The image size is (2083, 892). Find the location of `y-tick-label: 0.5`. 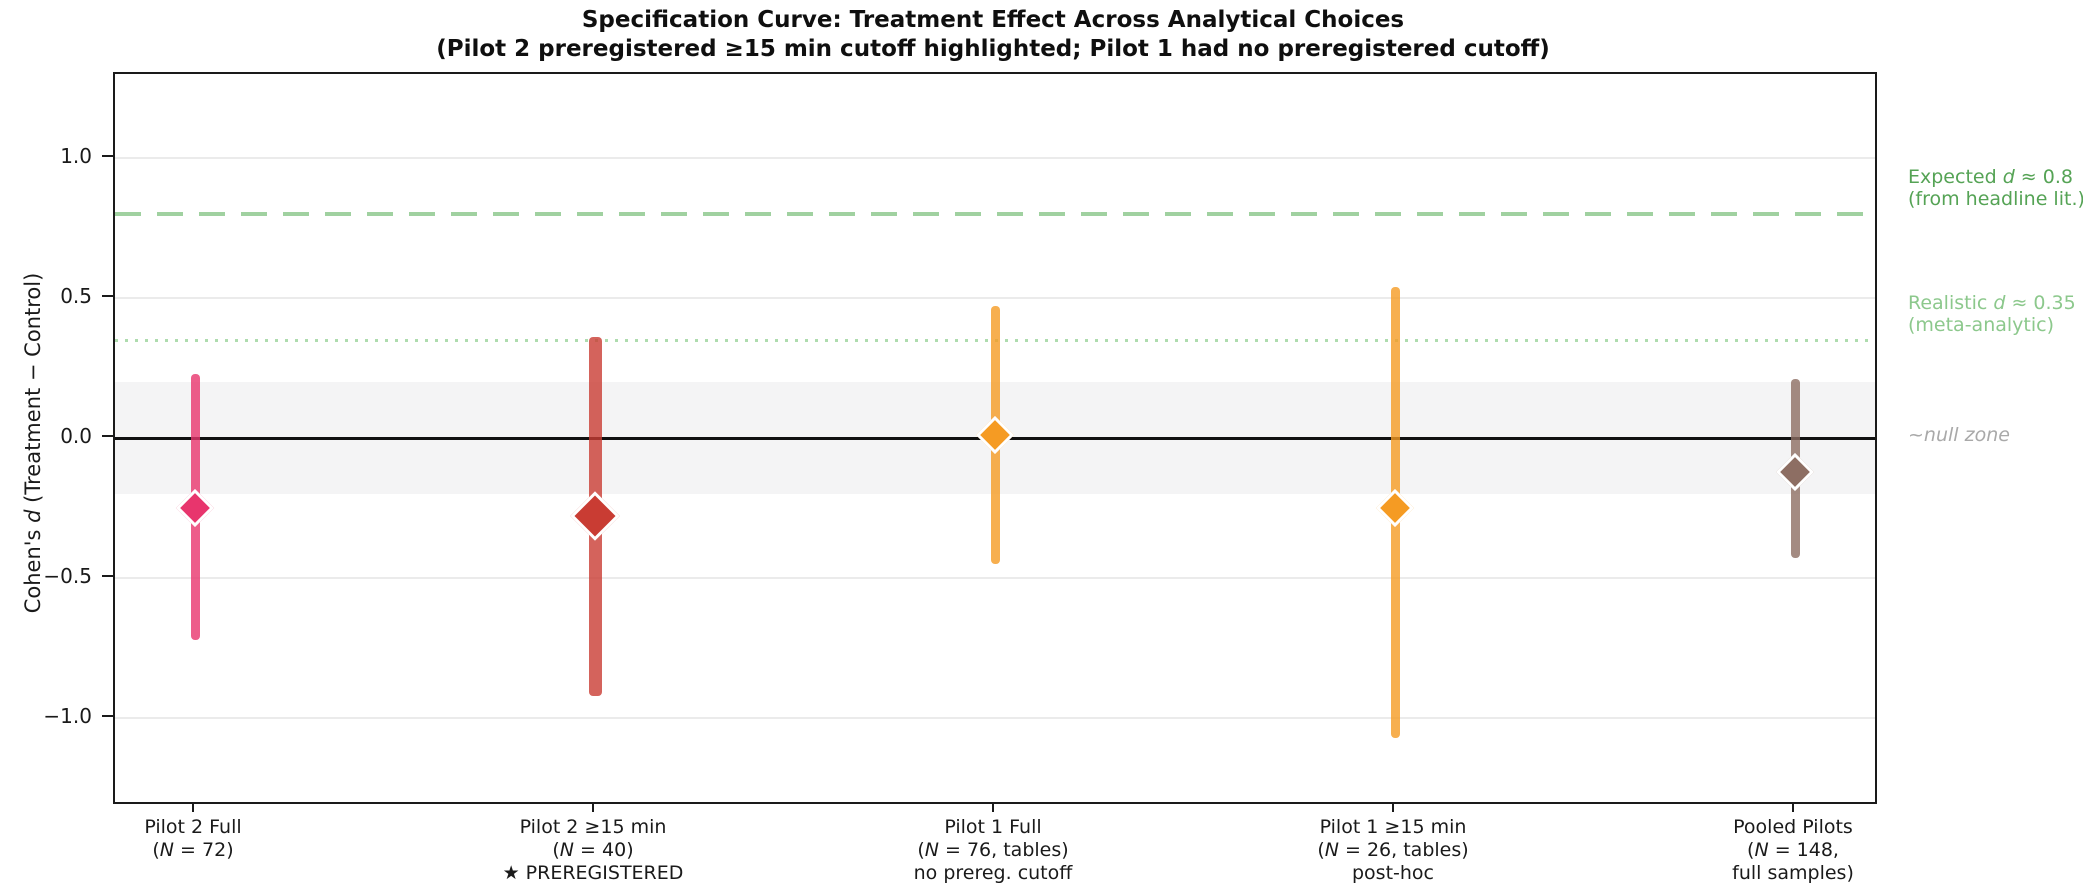

y-tick-label: 0.5 is located at coordinates (76, 296).